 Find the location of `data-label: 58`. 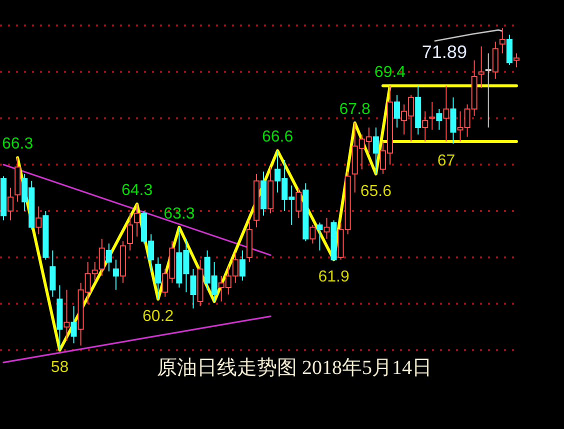

data-label: 58 is located at coordinates (59, 367).